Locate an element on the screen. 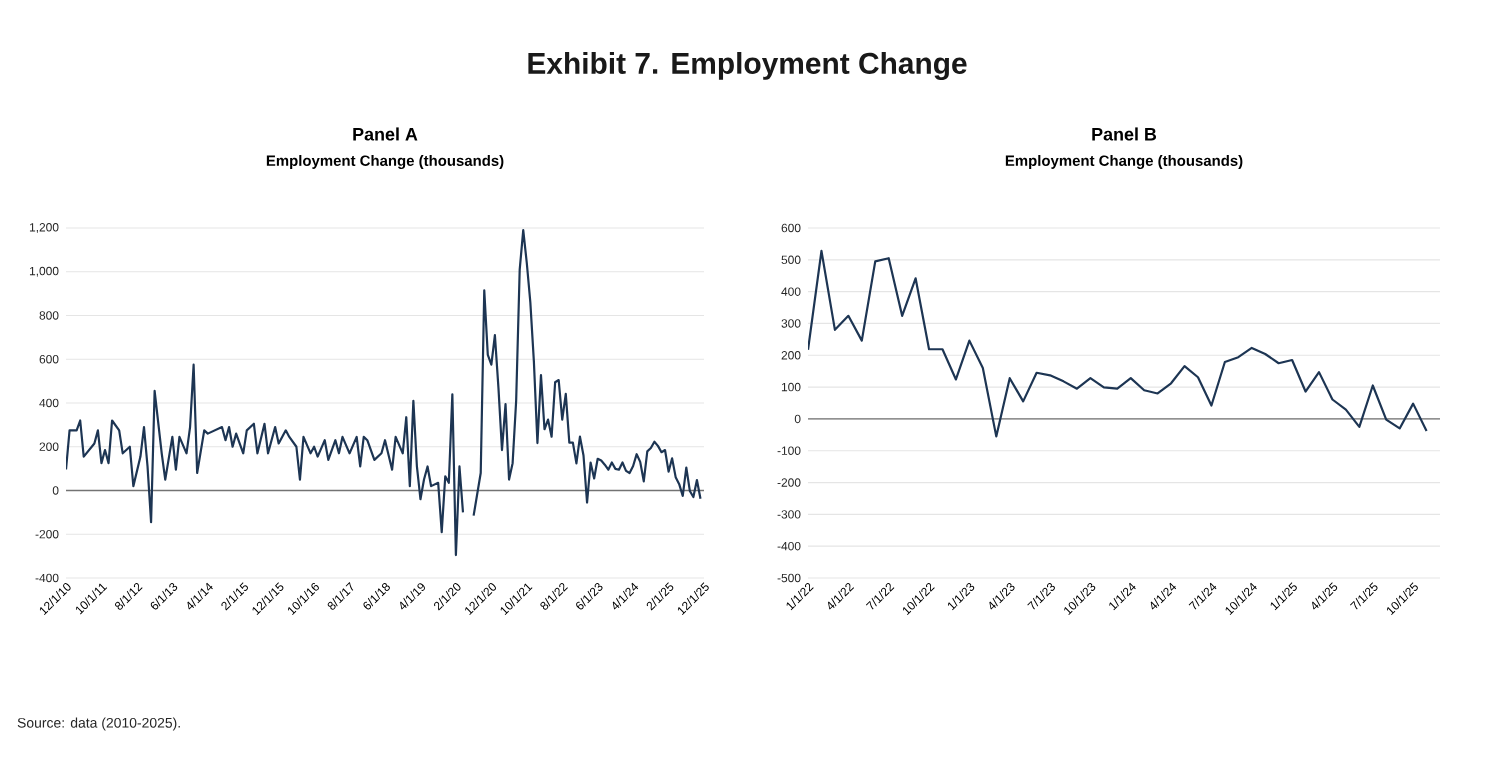 This screenshot has height=760, width=1494. chart-title: Panel A is located at coordinates (385, 134).